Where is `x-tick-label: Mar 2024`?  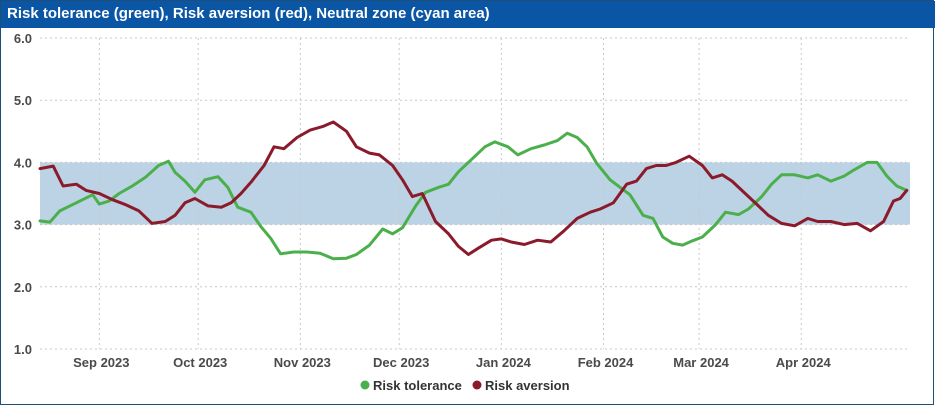
x-tick-label: Mar 2024 is located at coordinates (701, 362).